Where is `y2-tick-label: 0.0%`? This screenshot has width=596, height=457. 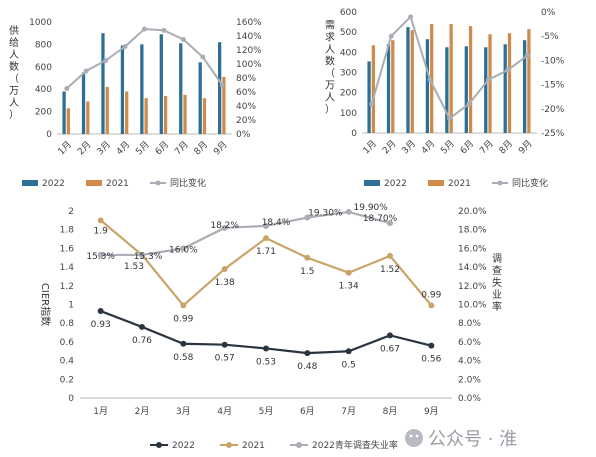
y2-tick-label: 0.0% is located at coordinates (469, 399).